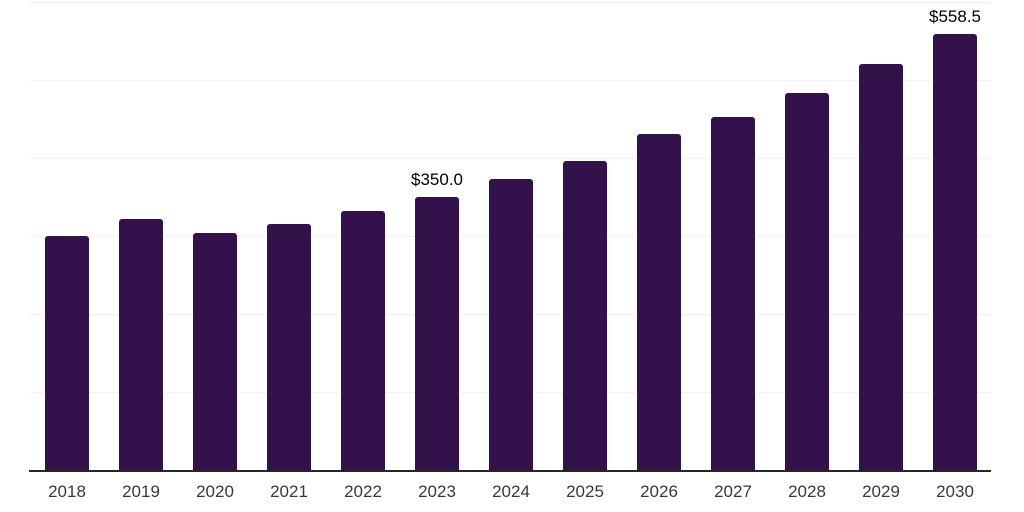 The height and width of the screenshot is (512, 1024). I want to click on x-tick-label-2022: 2022, so click(363, 491).